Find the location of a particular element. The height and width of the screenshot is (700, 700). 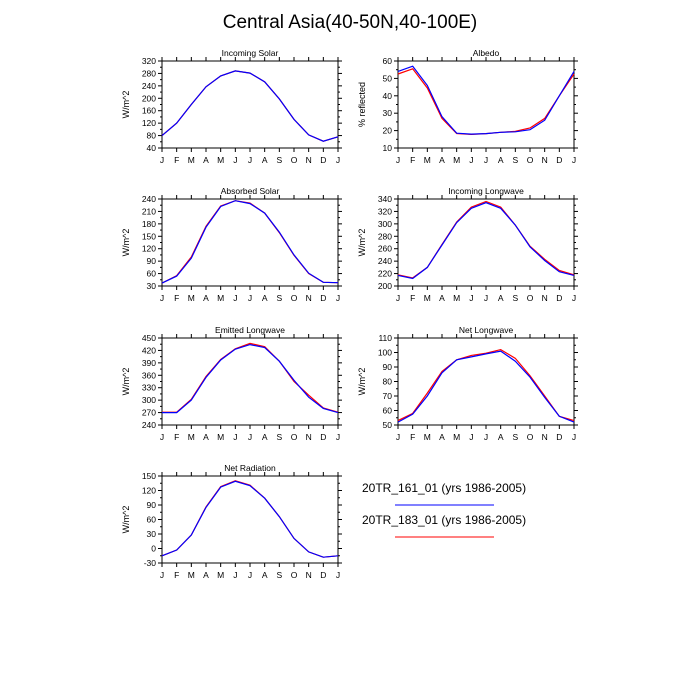

panel-title: Incoming Longwave is located at coordinates (486, 191).